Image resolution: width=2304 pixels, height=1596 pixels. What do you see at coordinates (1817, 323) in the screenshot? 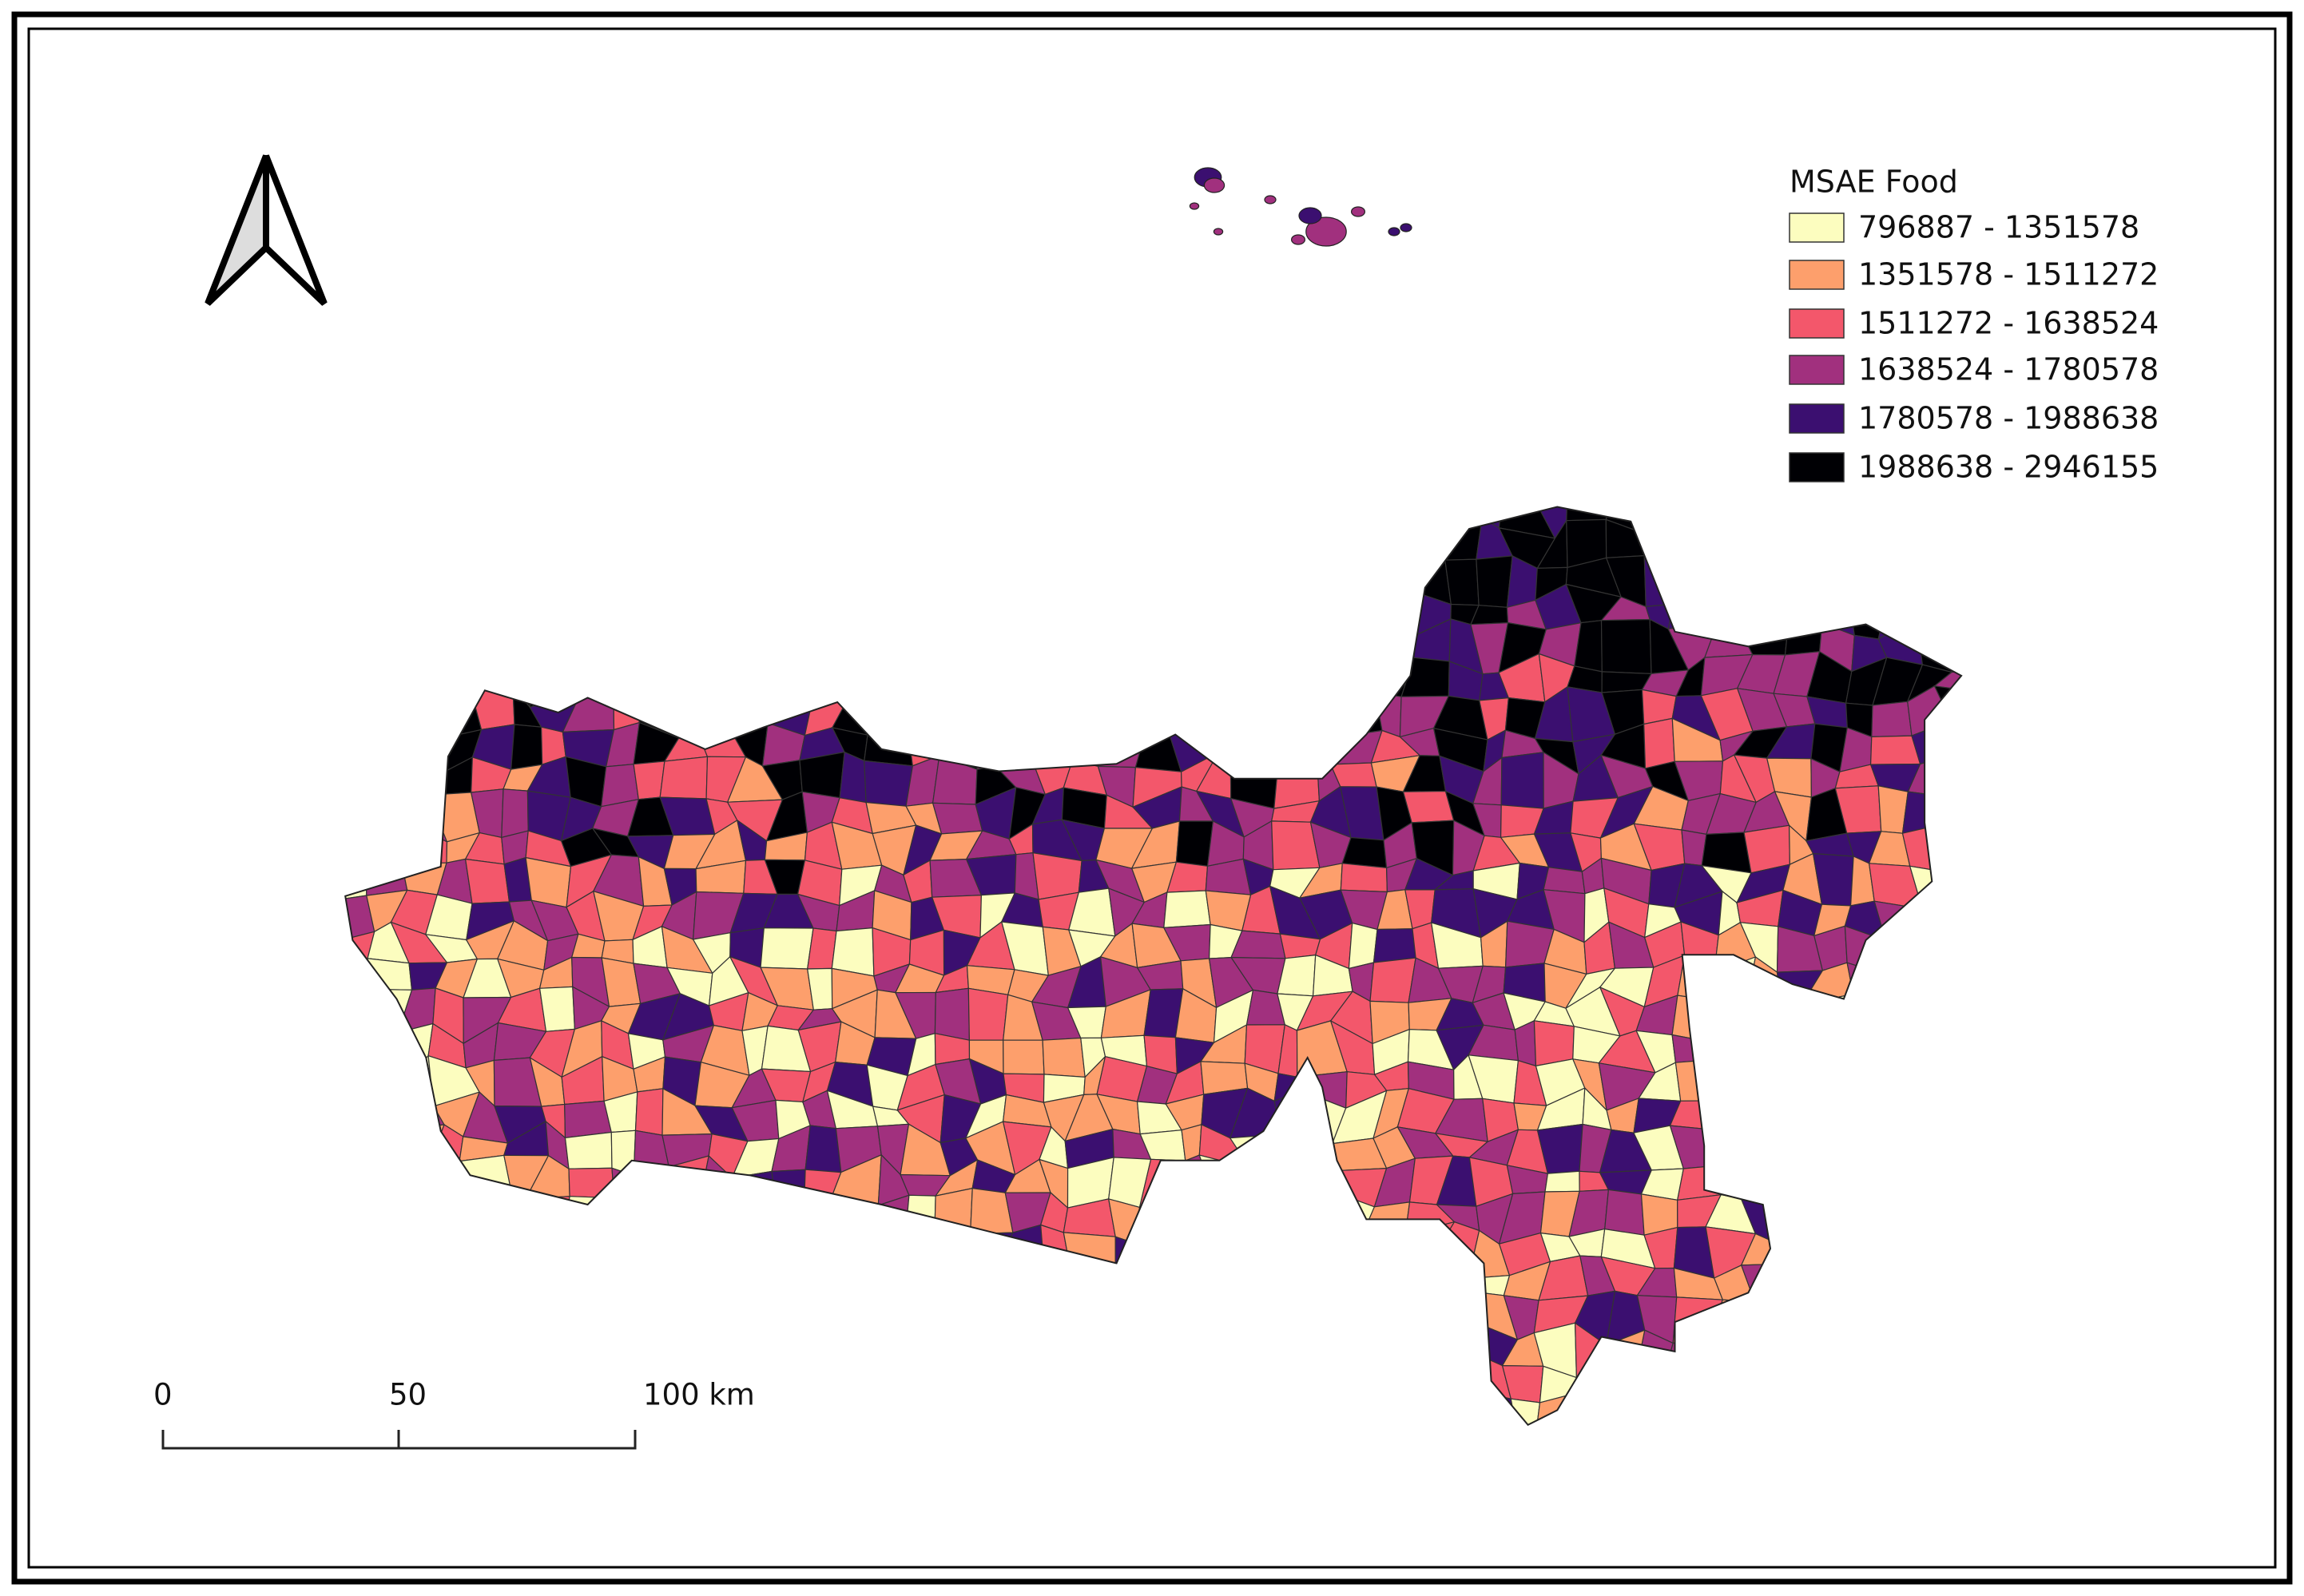
I see `legend-swatch` at bounding box center [1817, 323].